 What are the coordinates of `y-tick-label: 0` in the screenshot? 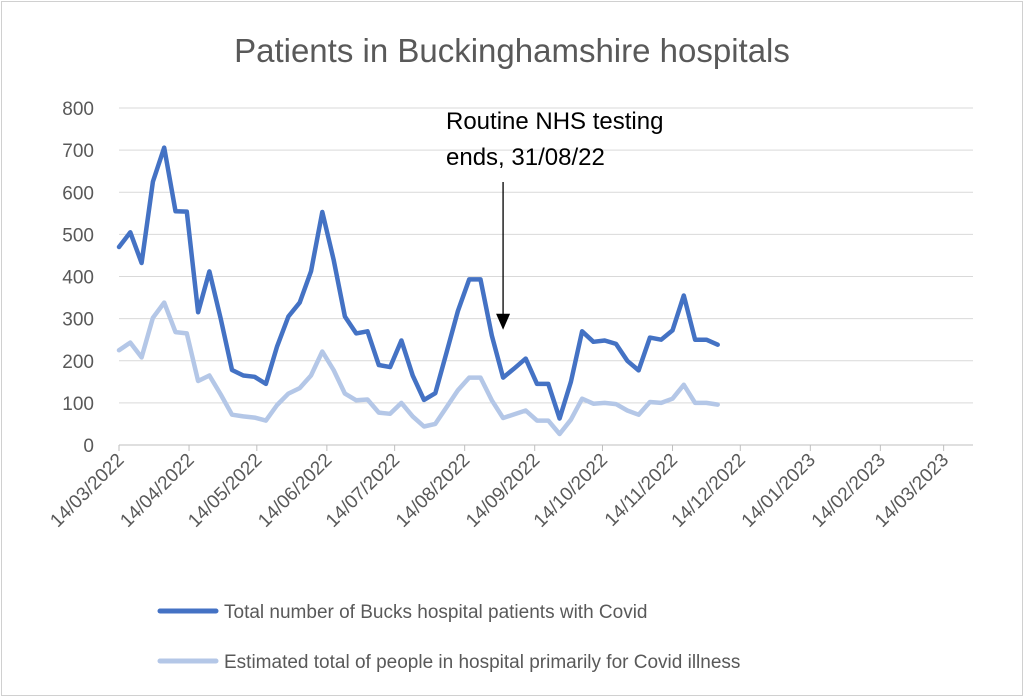 It's located at (88, 446).